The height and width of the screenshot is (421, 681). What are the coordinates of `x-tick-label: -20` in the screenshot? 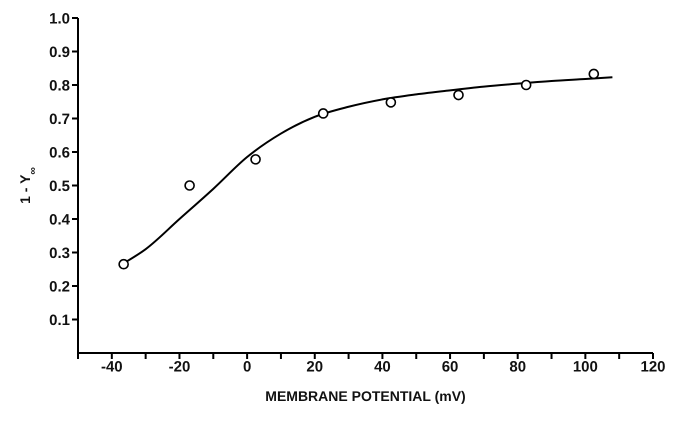 It's located at (179, 367).